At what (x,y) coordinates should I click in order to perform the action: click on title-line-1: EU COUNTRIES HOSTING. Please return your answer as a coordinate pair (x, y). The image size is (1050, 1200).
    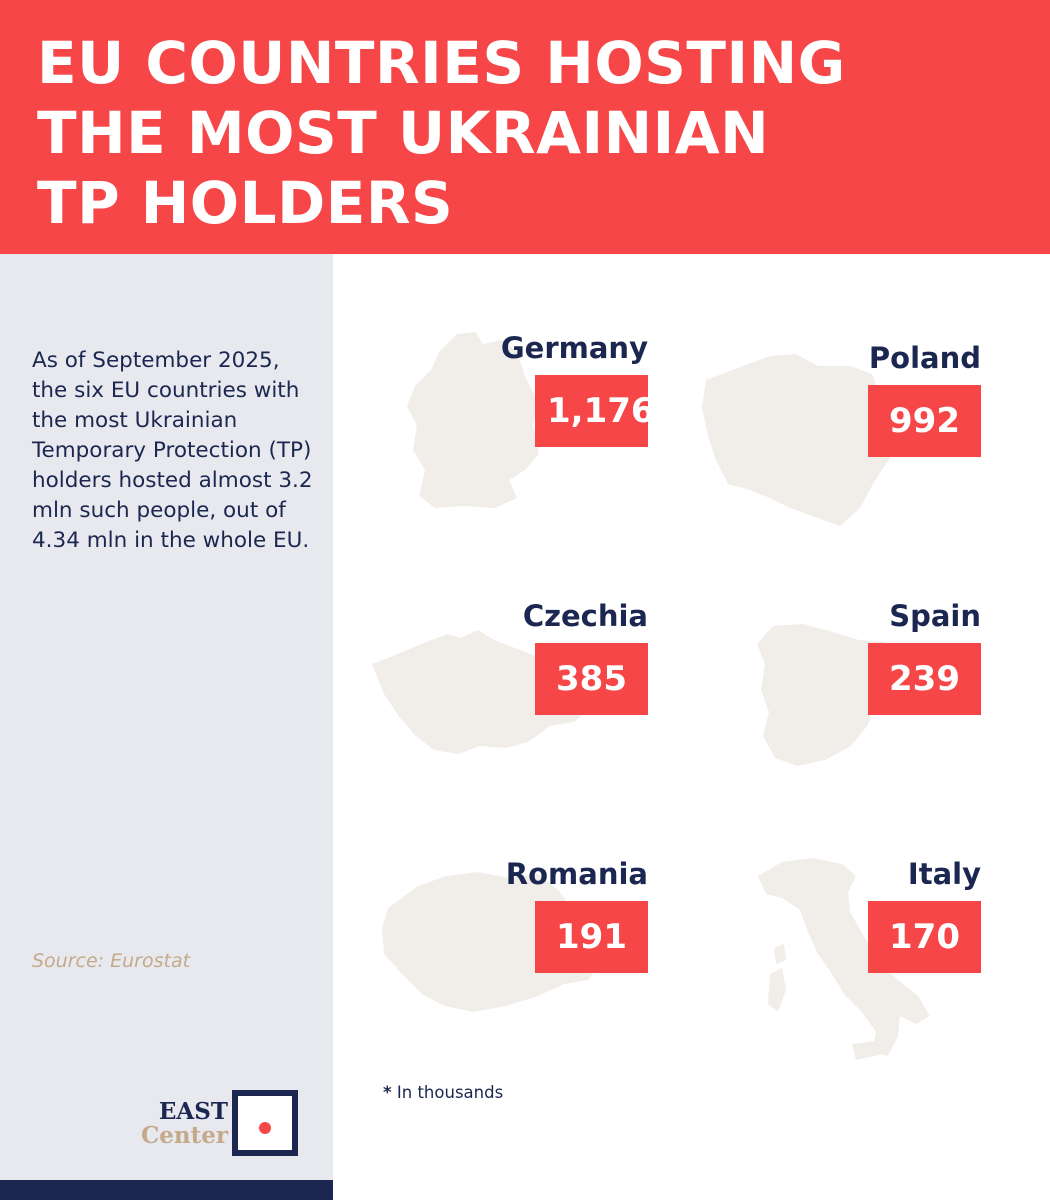
    Looking at the image, I should click on (441, 63).